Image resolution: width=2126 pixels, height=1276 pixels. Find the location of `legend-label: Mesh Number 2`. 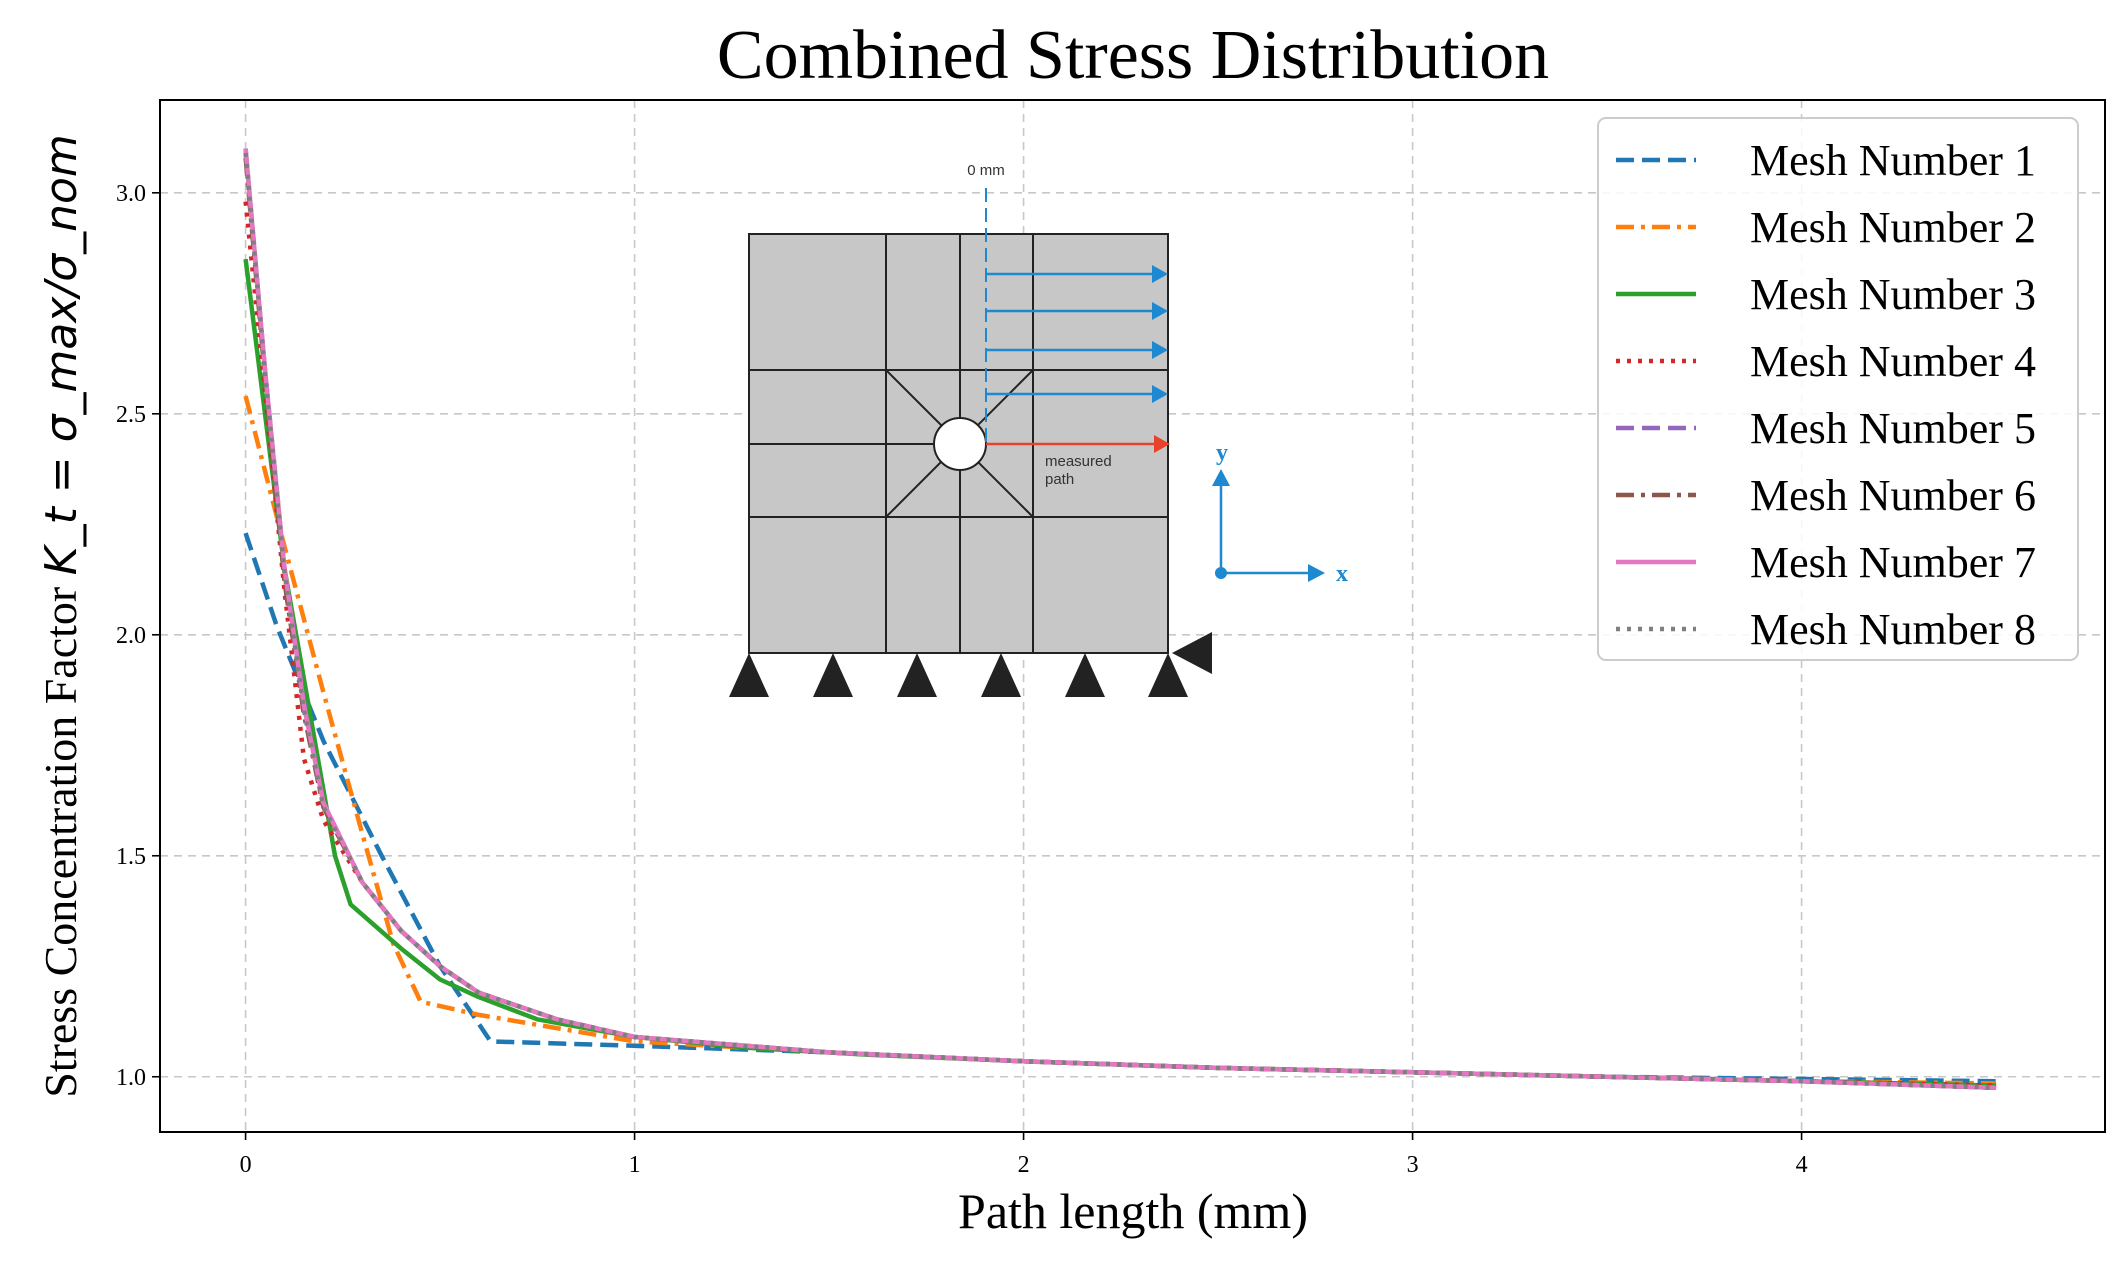

legend-label: Mesh Number 2 is located at coordinates (1893, 227).